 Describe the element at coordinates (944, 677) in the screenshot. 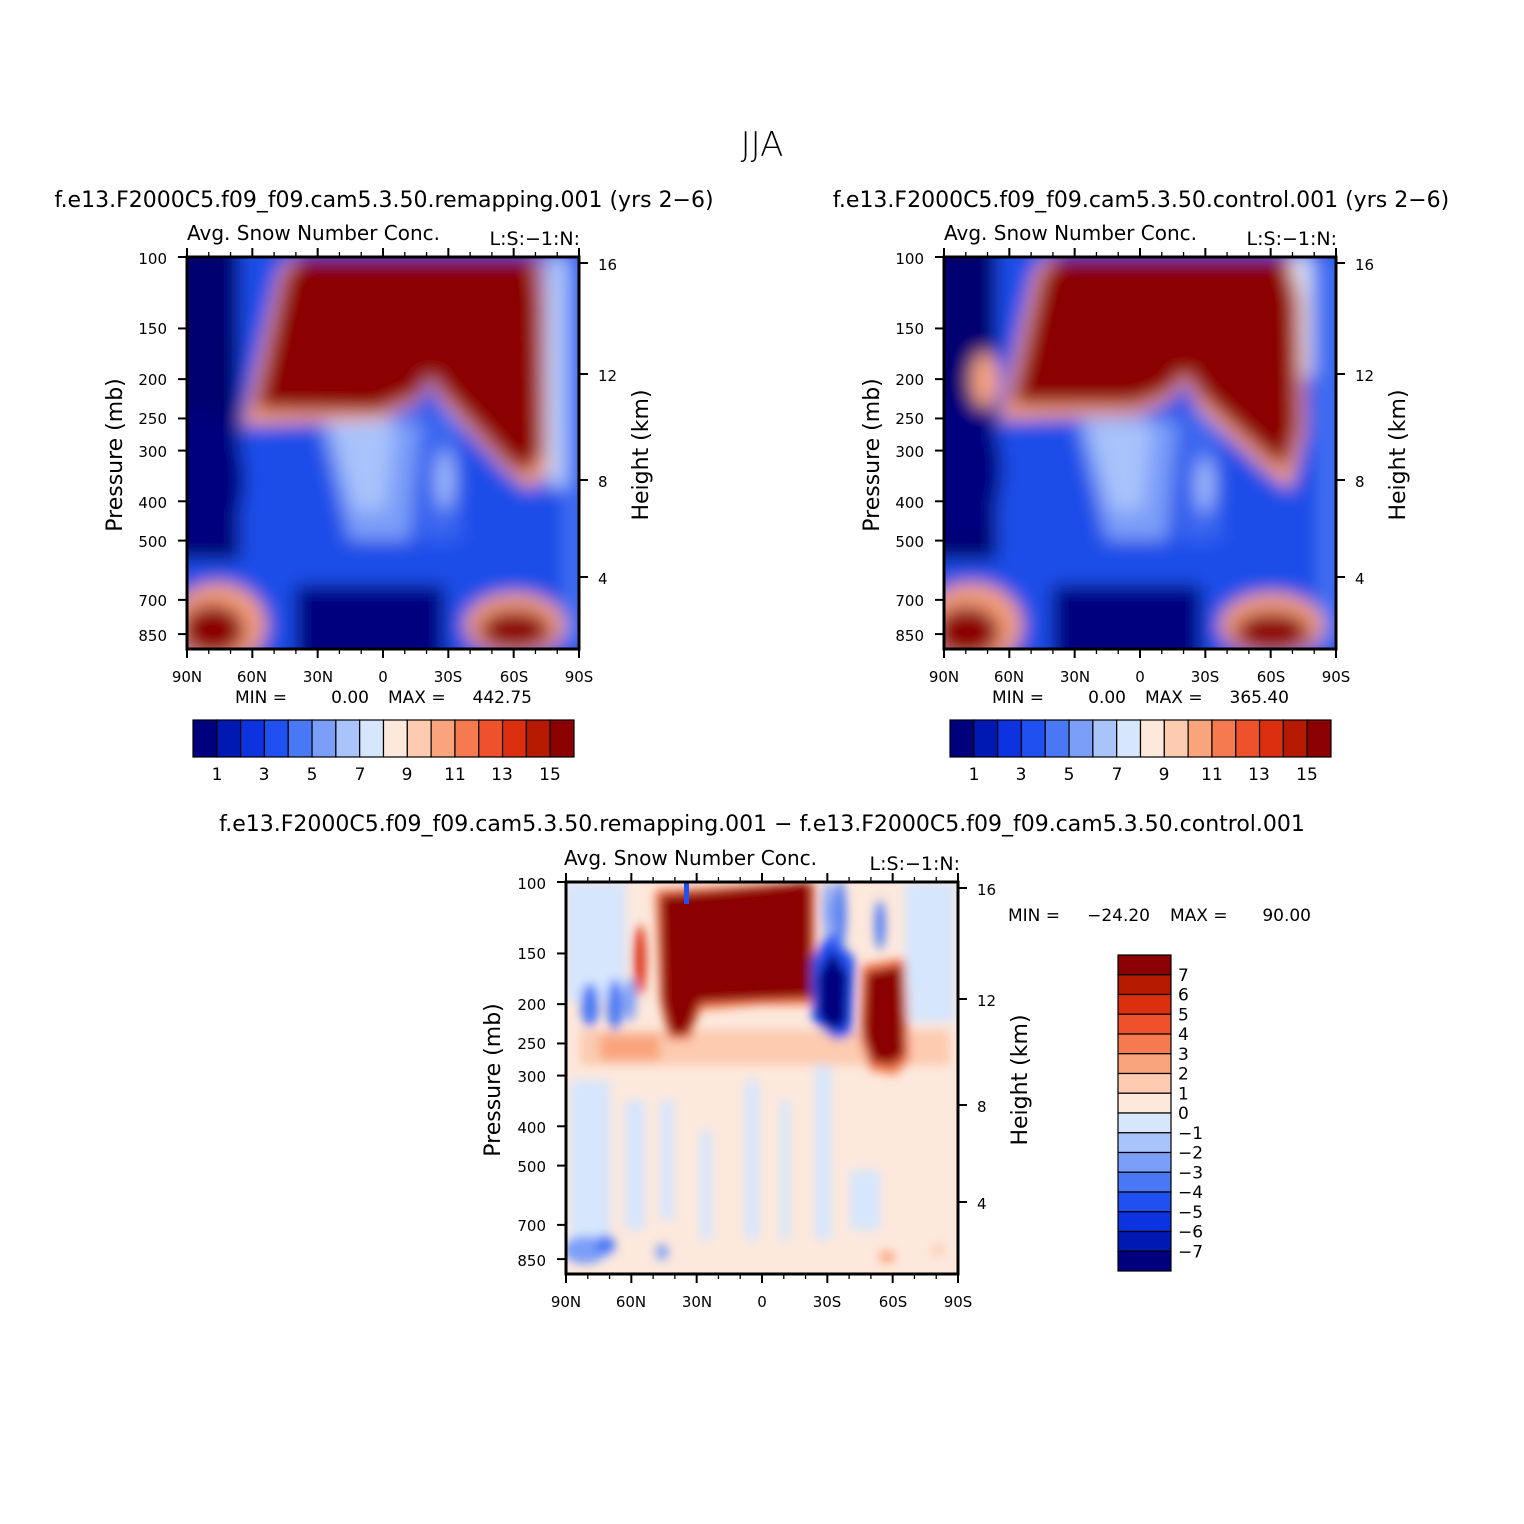

I see `x-tick-label: 90N` at that location.